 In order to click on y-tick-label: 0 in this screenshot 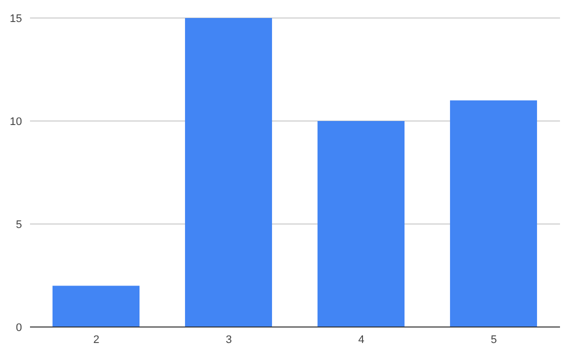, I will do `click(19, 328)`.